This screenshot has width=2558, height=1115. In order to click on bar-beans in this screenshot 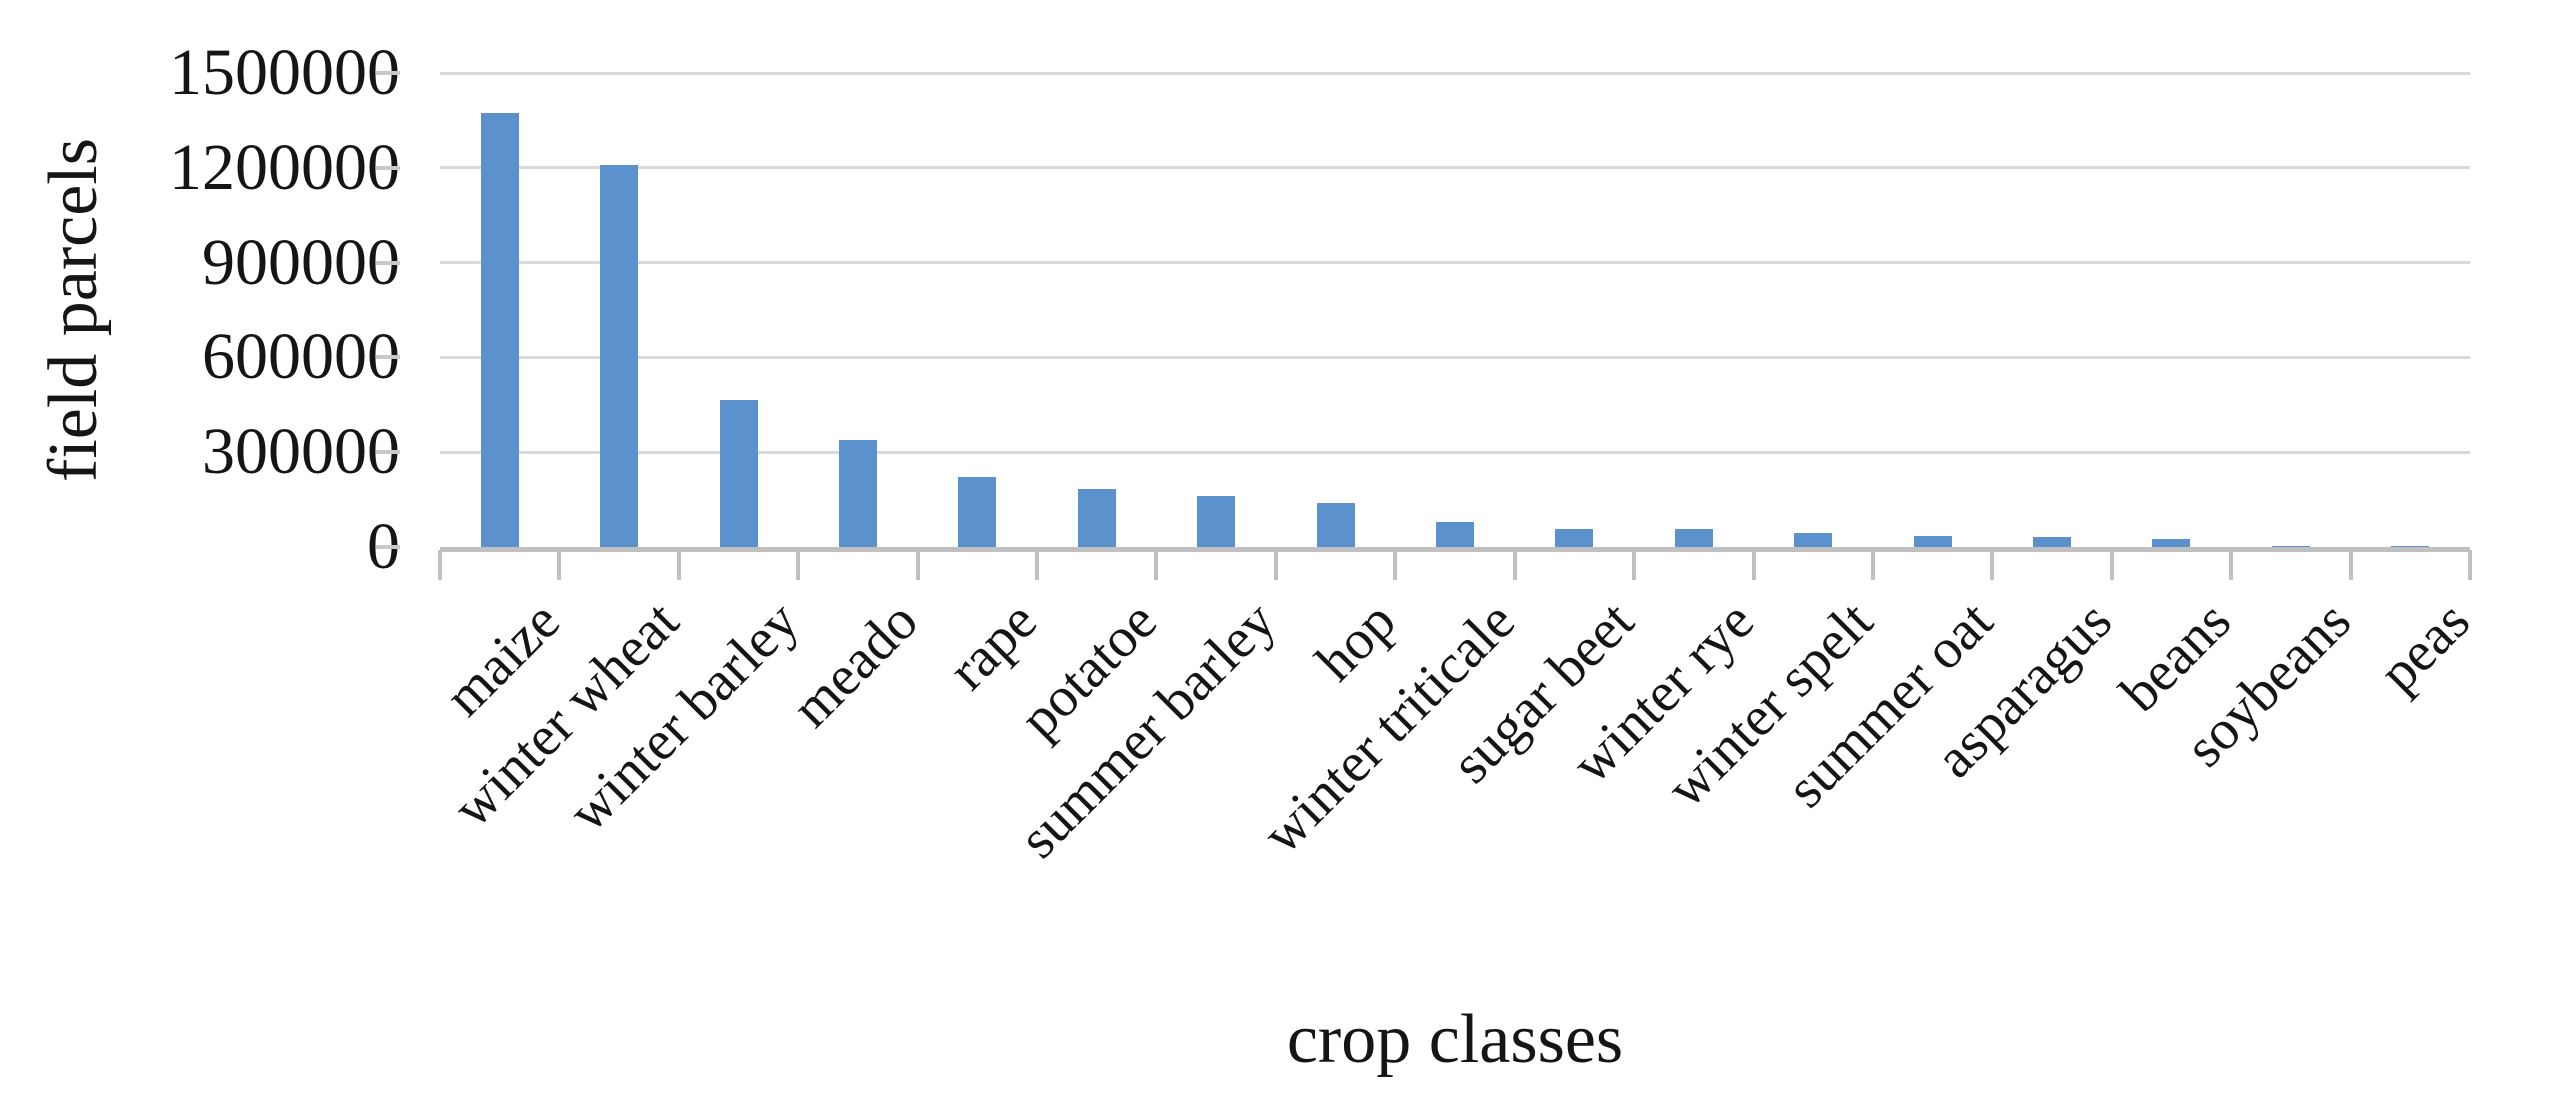, I will do `click(2171, 543)`.